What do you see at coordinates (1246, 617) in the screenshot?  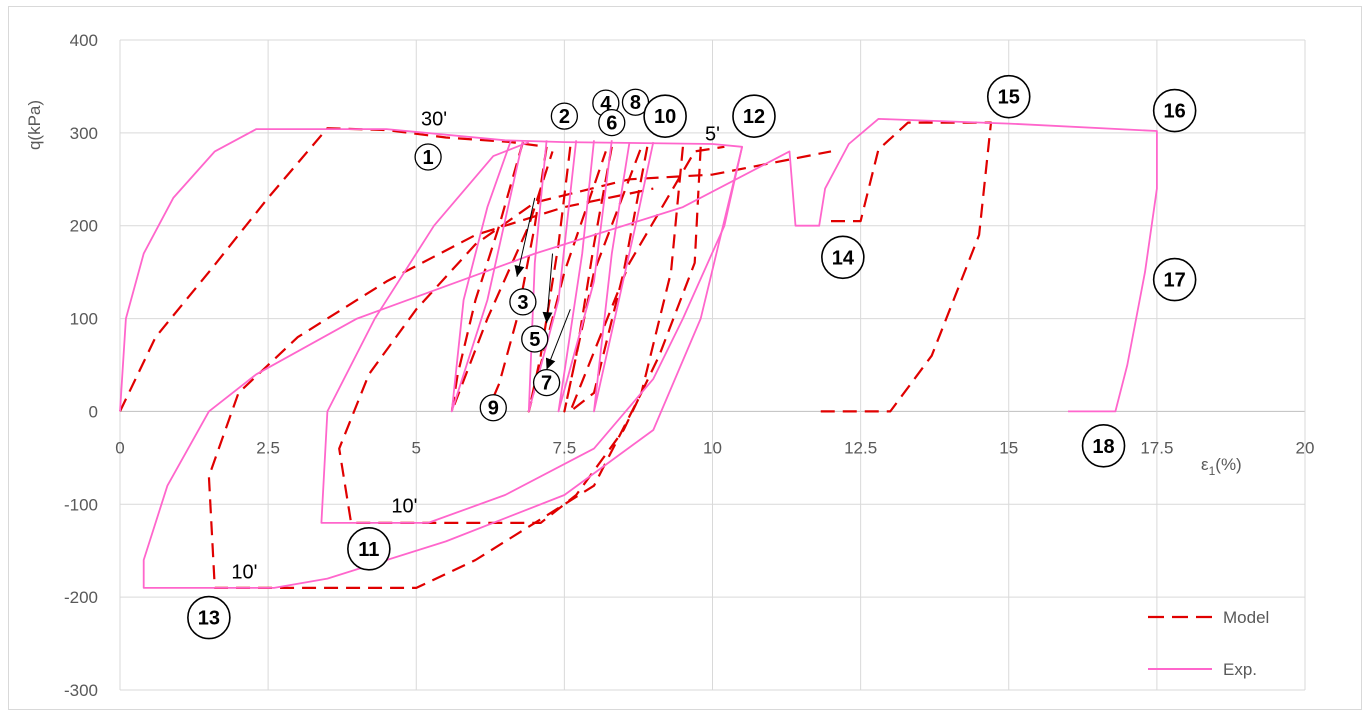 I see `legend-model-label: Model` at bounding box center [1246, 617].